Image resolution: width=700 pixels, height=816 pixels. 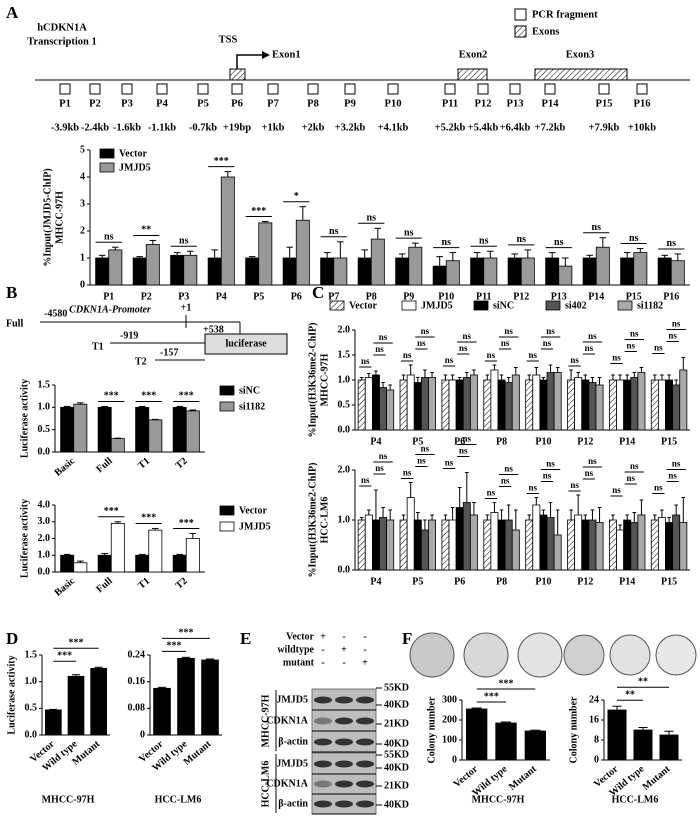 What do you see at coordinates (553, 655) in the screenshot?
I see `colony-images` at bounding box center [553, 655].